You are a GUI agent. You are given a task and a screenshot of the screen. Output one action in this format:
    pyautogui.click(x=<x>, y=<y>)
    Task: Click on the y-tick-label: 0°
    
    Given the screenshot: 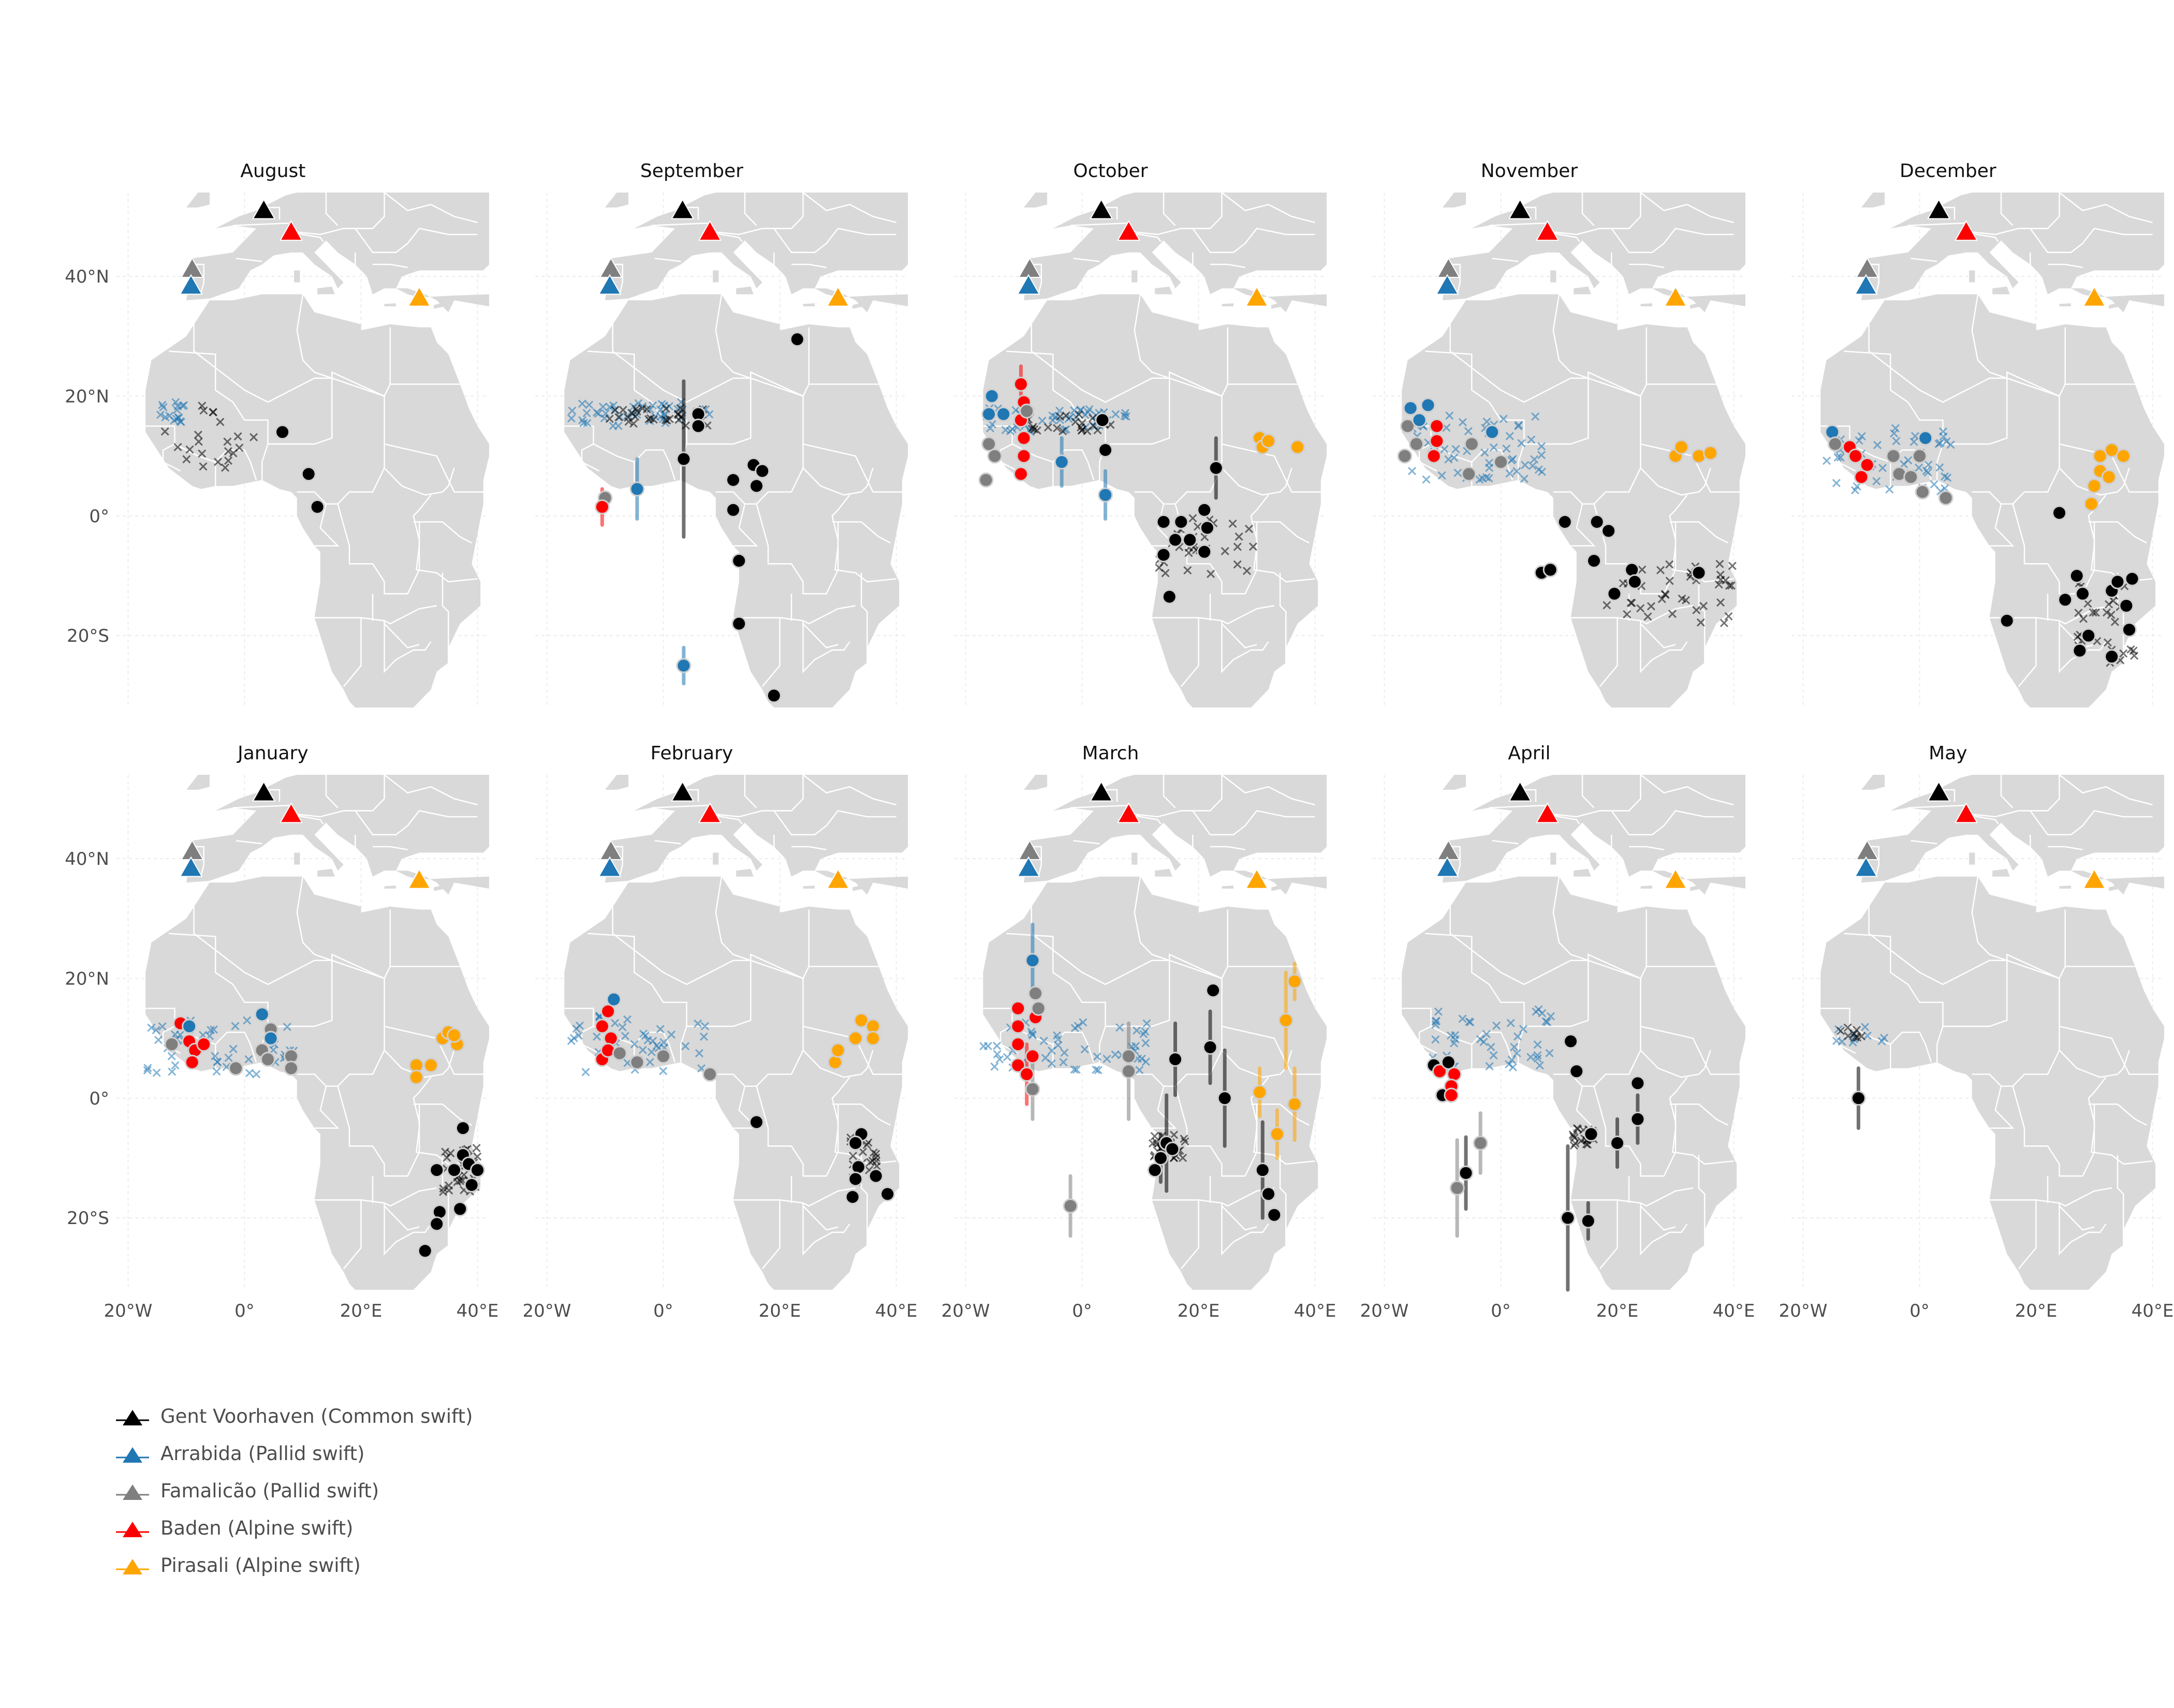 What is the action you would take?
    pyautogui.click(x=99, y=1098)
    